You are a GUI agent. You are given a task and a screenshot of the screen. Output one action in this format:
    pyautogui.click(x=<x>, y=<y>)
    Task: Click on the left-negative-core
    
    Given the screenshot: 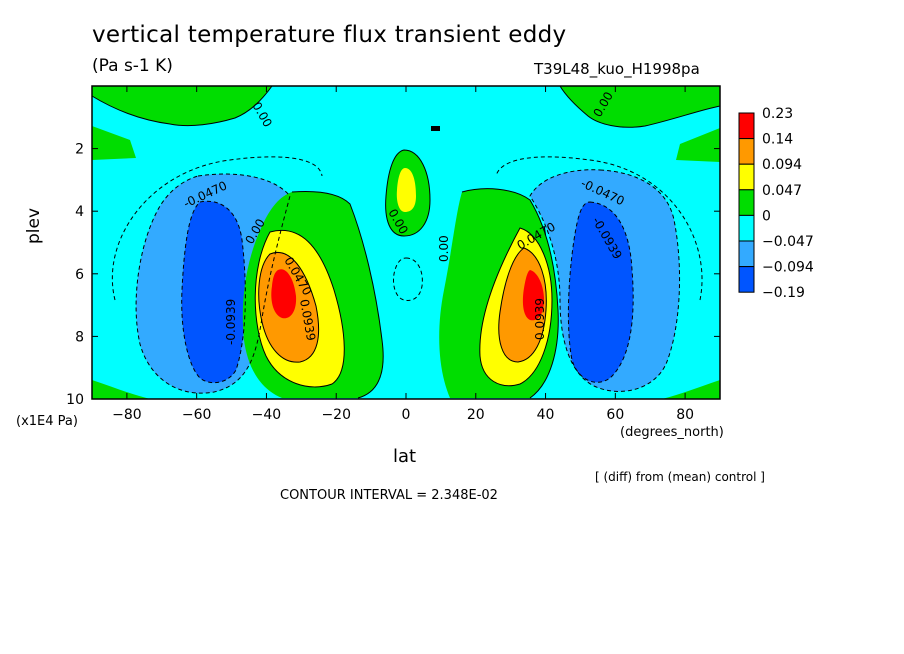 What is the action you would take?
    pyautogui.click(x=213, y=292)
    